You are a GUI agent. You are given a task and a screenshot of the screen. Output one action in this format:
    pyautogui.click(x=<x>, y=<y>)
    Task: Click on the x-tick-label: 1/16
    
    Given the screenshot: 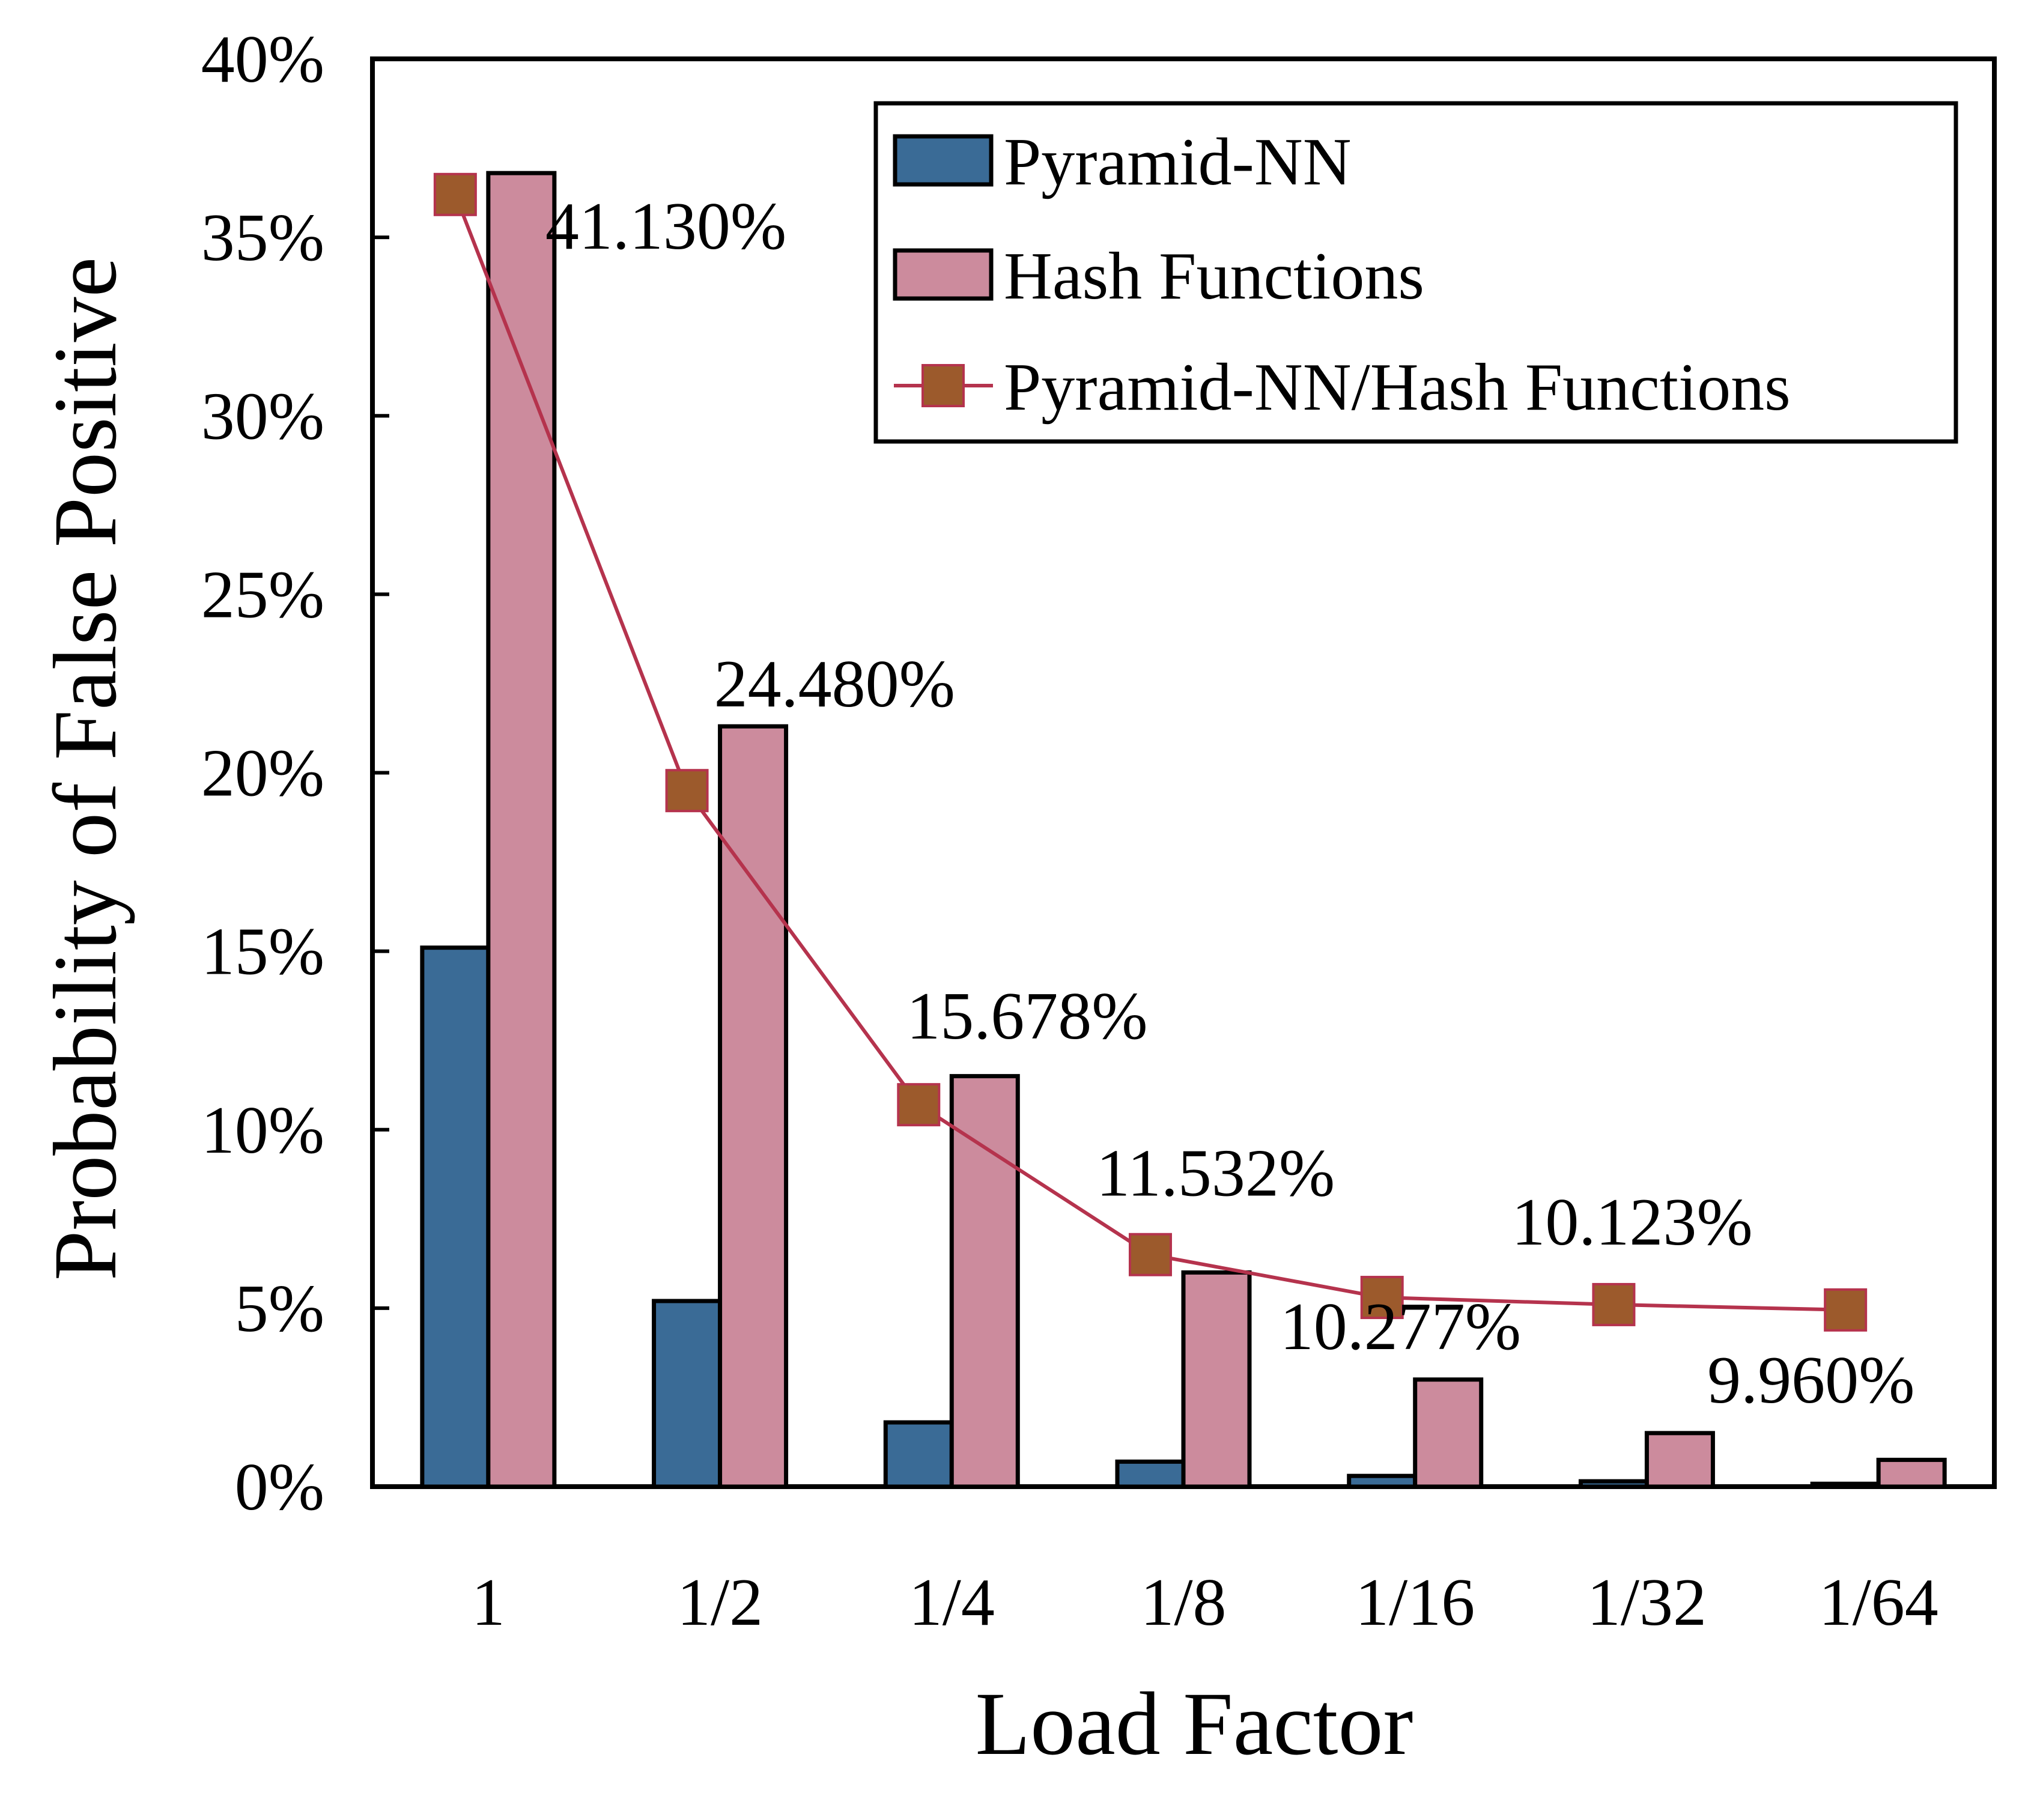 What is the action you would take?
    pyautogui.click(x=1415, y=1603)
    